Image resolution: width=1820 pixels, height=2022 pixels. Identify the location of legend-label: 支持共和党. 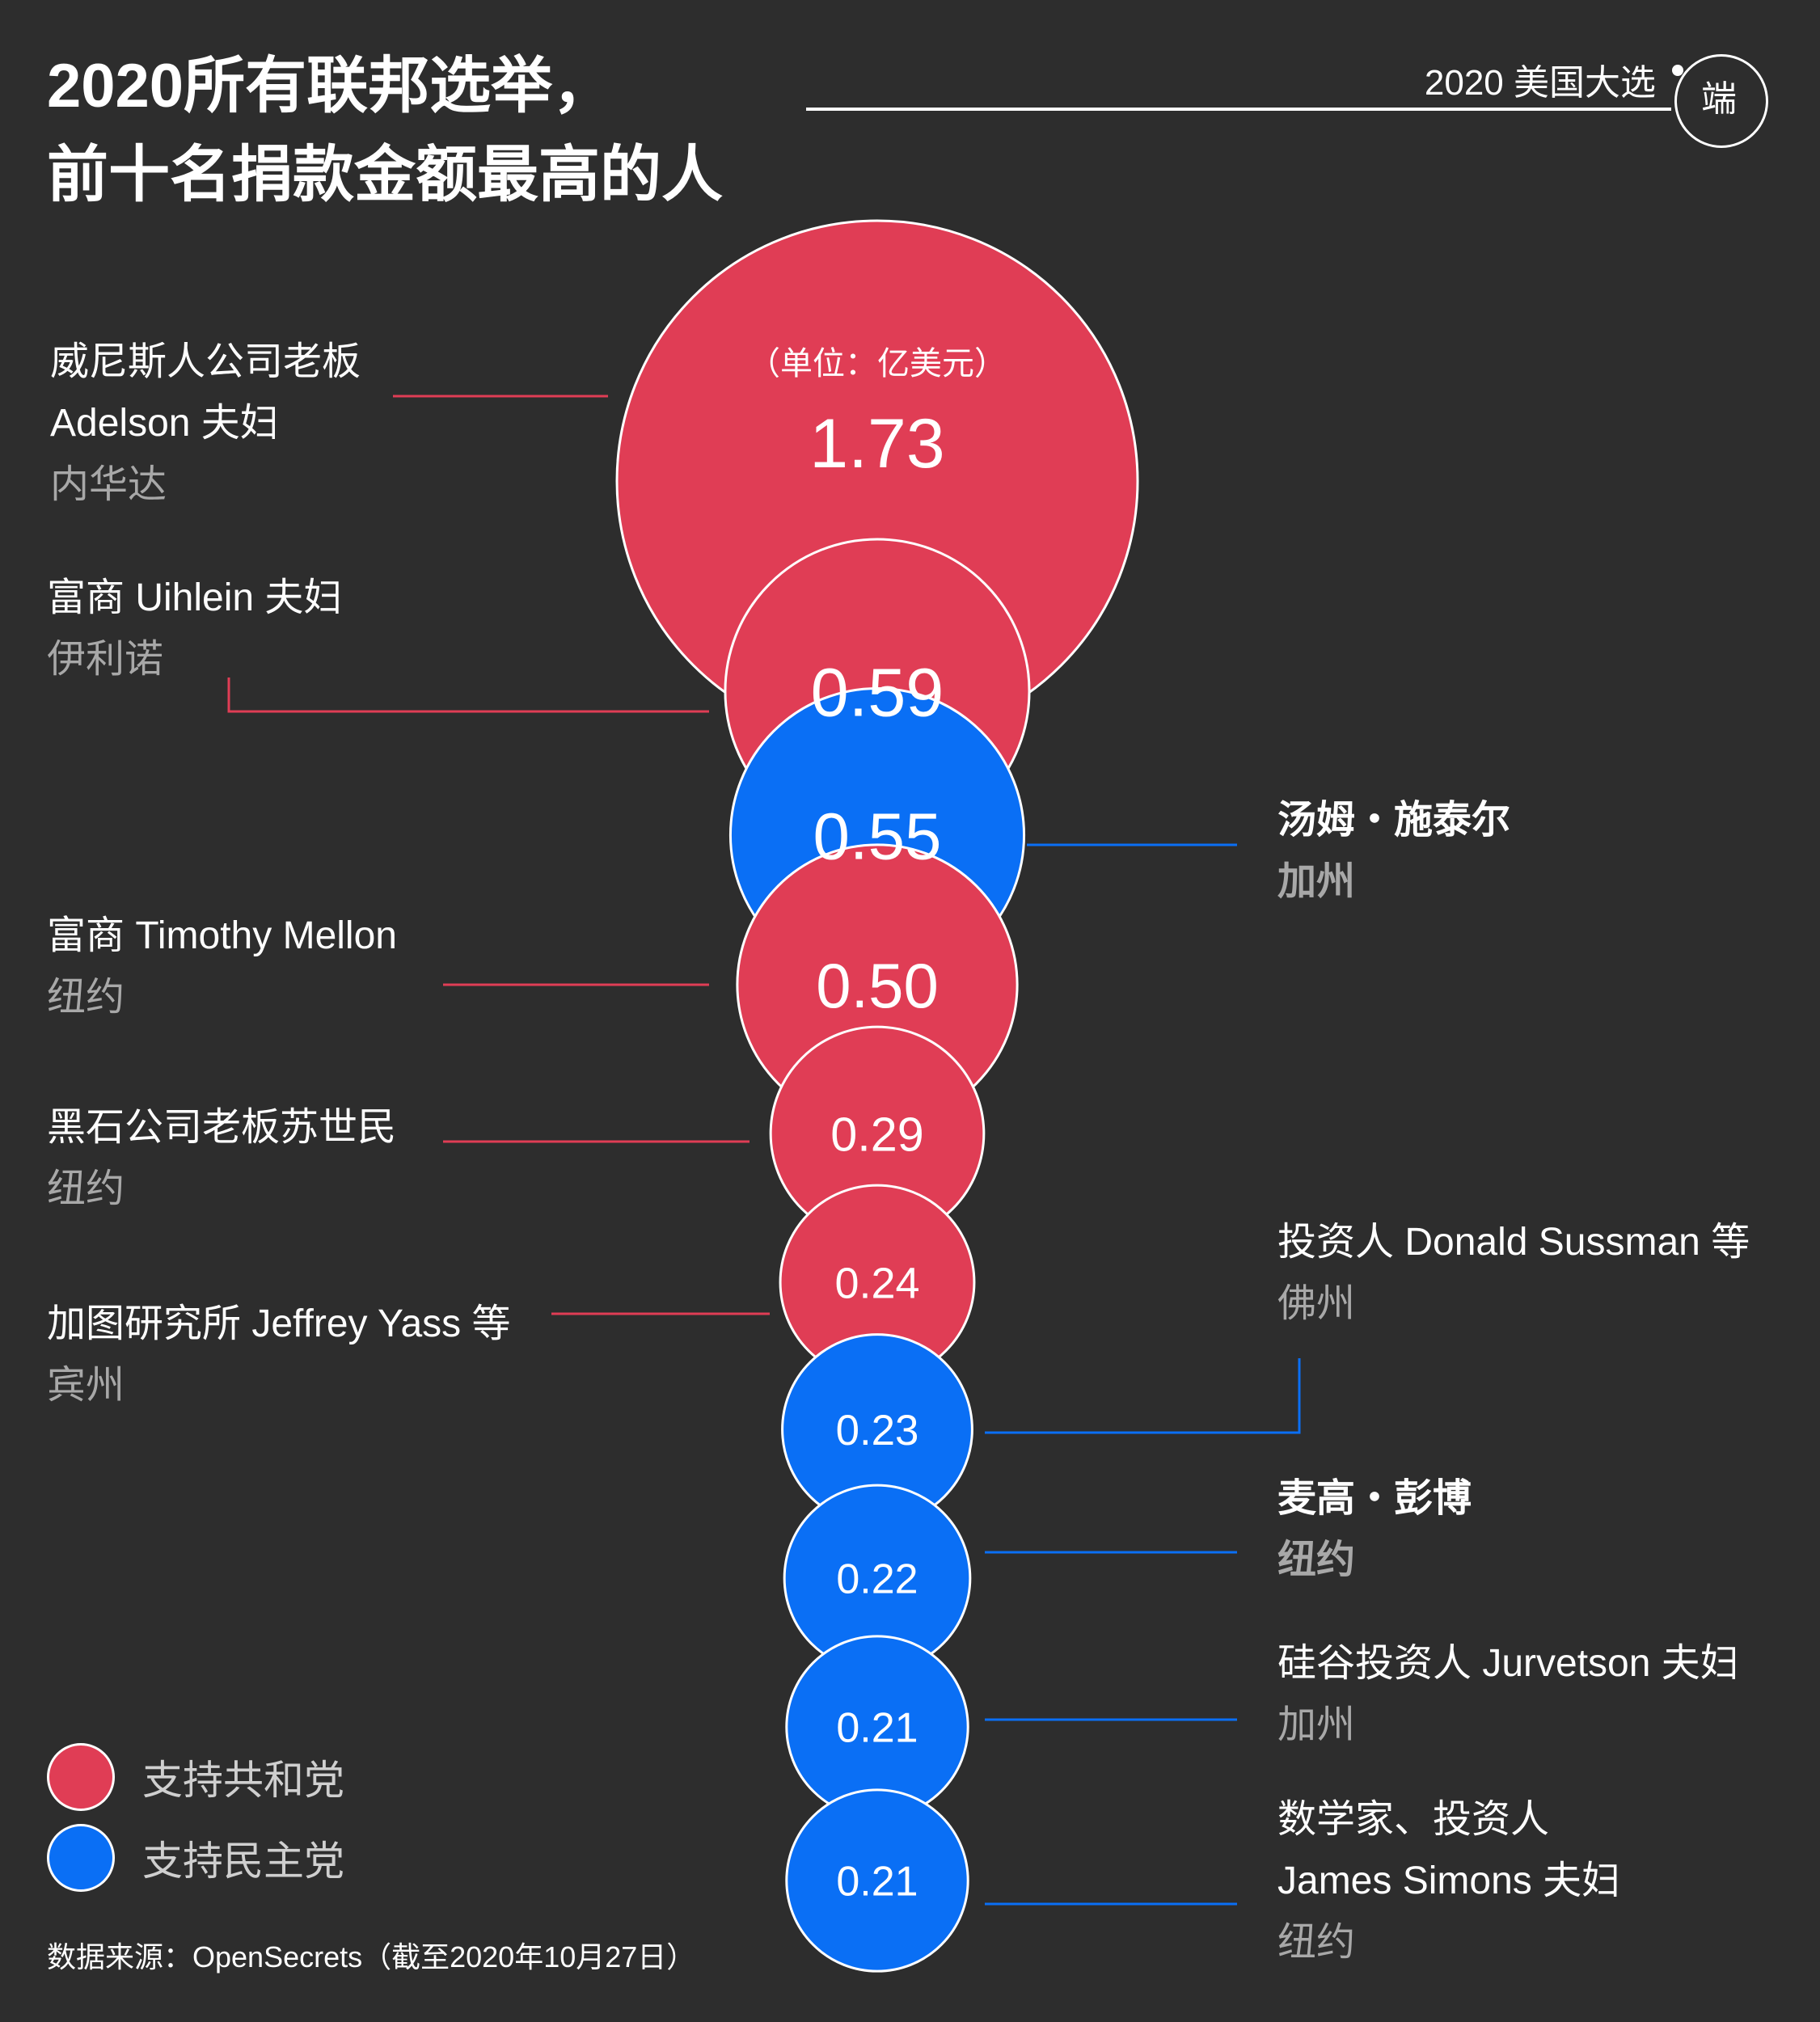
(243, 1781).